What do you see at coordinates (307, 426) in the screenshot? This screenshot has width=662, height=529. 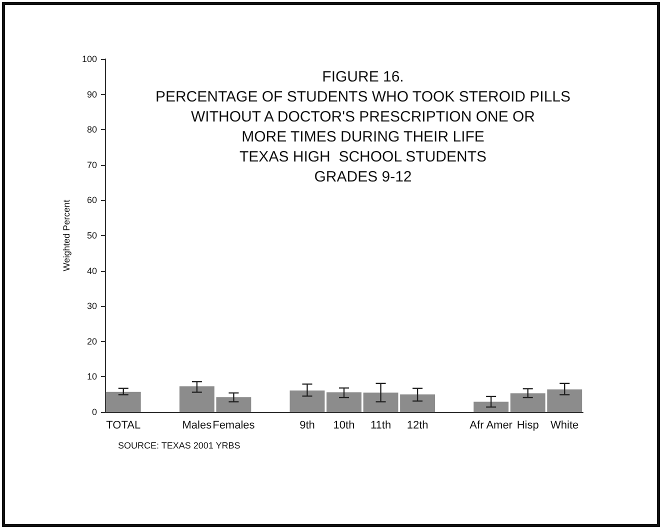 I see `x-tick-label: 9th` at bounding box center [307, 426].